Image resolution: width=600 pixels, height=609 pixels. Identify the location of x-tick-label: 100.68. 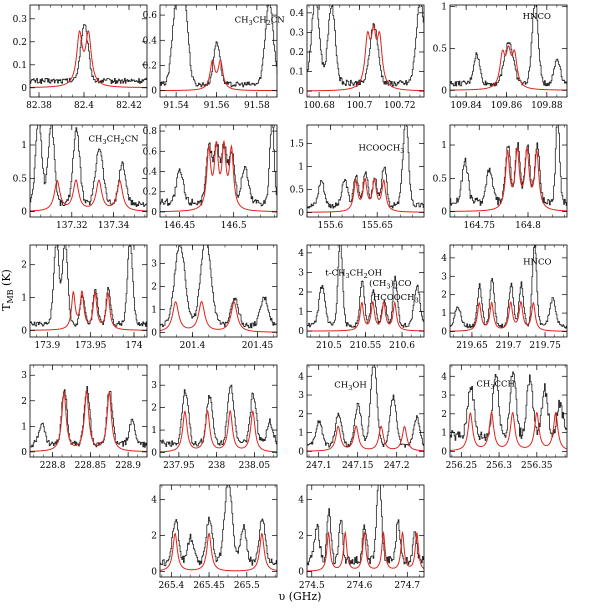
(319, 106).